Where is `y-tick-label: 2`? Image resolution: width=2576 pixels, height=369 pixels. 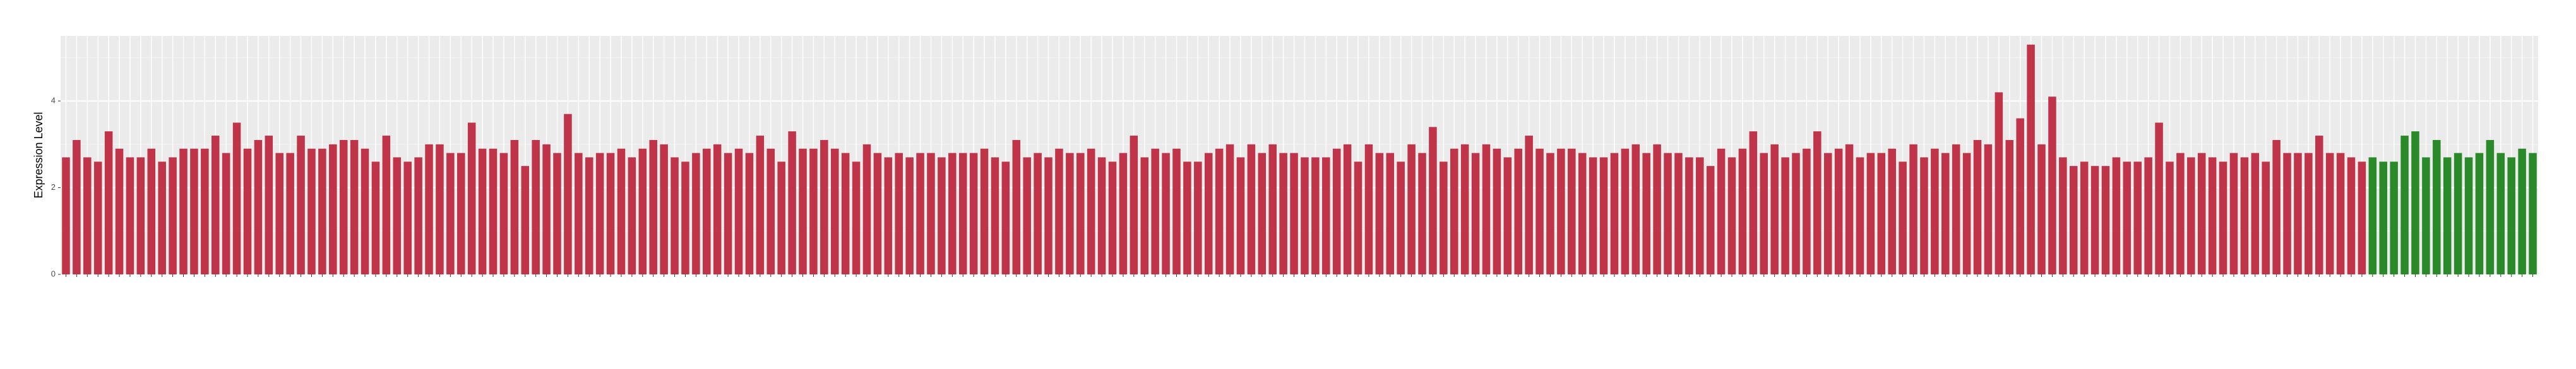 y-tick-label: 2 is located at coordinates (53, 187).